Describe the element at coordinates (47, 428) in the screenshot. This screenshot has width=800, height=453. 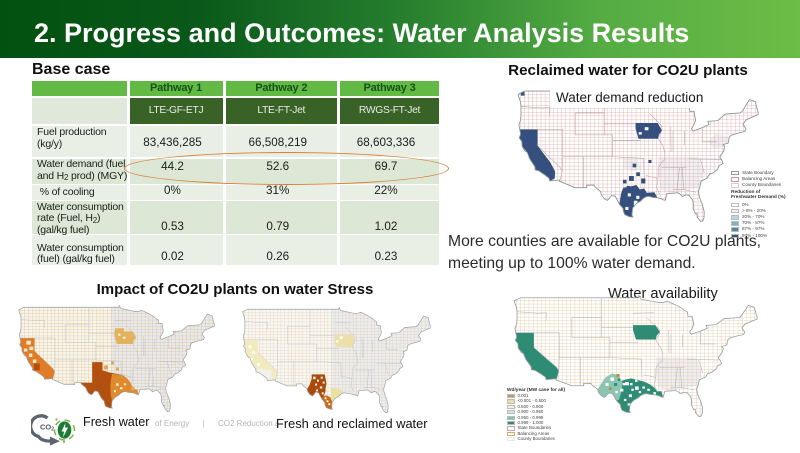
I see `svg-text: CO2` at that location.